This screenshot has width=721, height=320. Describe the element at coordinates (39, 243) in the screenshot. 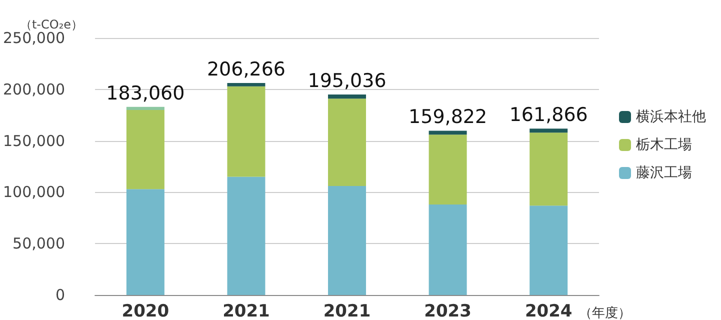

I see `y-tick-label: 50,000` at that location.